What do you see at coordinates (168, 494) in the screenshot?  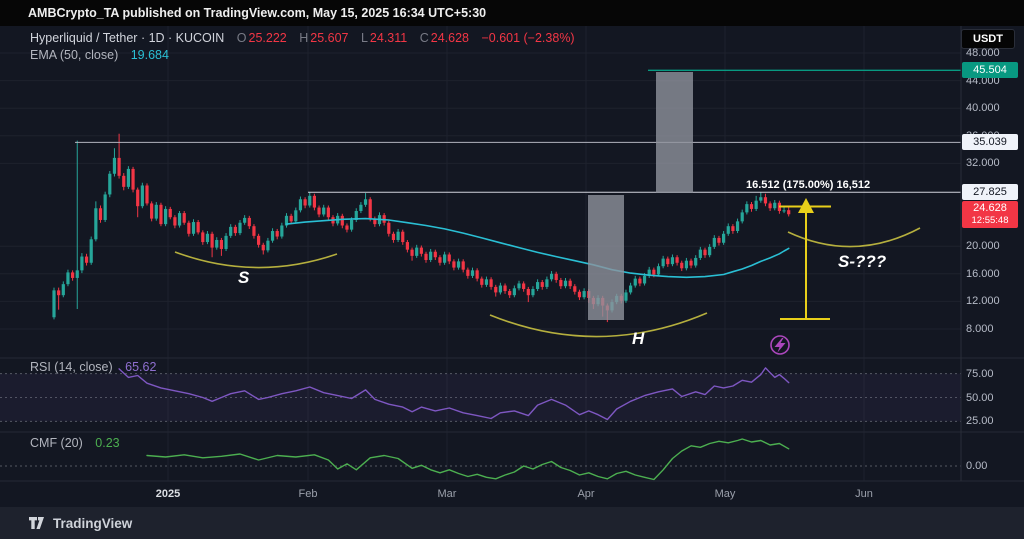 I see `time-axis-label: 2025` at bounding box center [168, 494].